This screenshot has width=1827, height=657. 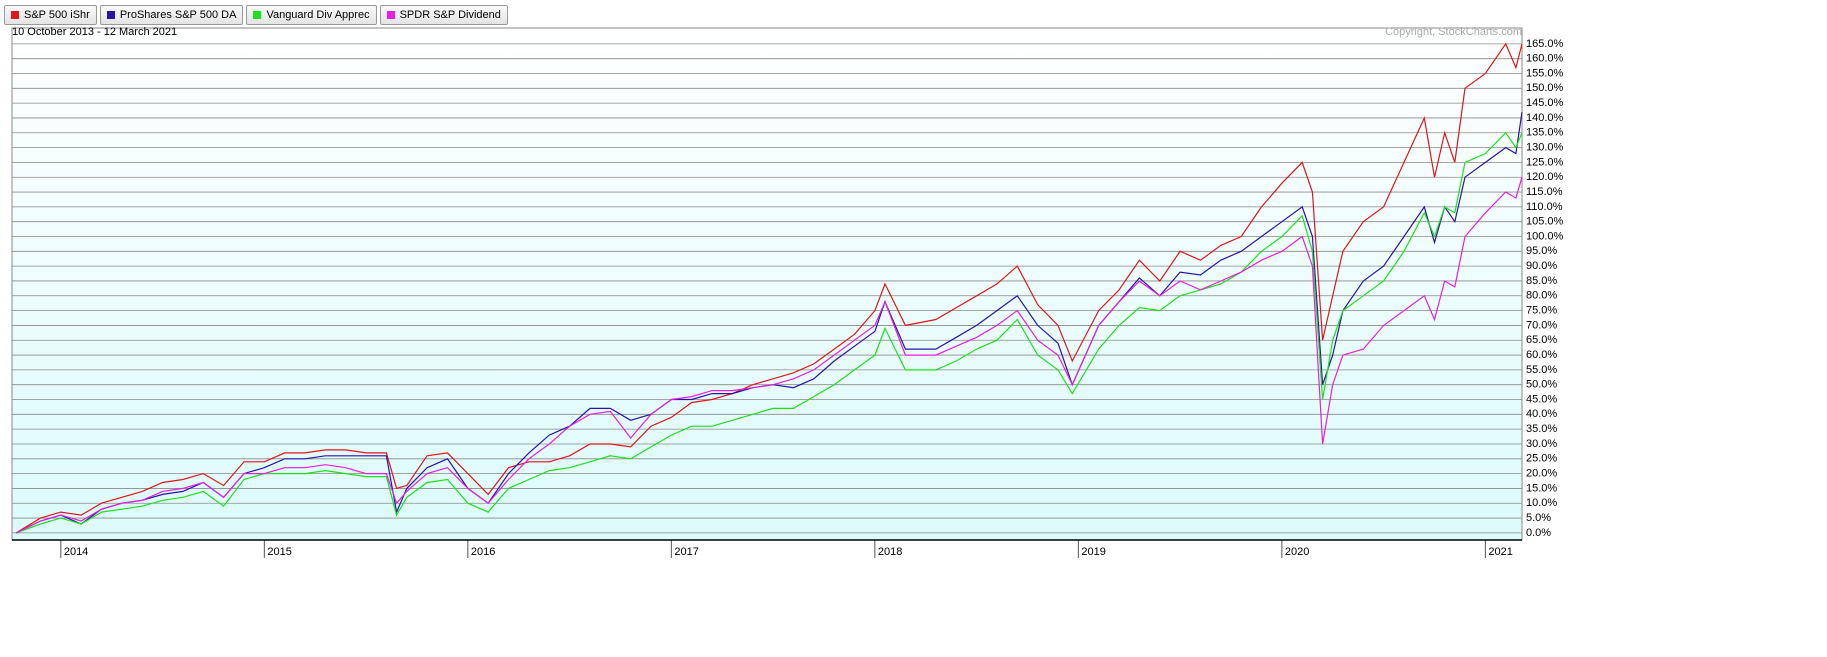 I want to click on y-tick-label: 55.0%, so click(x=1541, y=370).